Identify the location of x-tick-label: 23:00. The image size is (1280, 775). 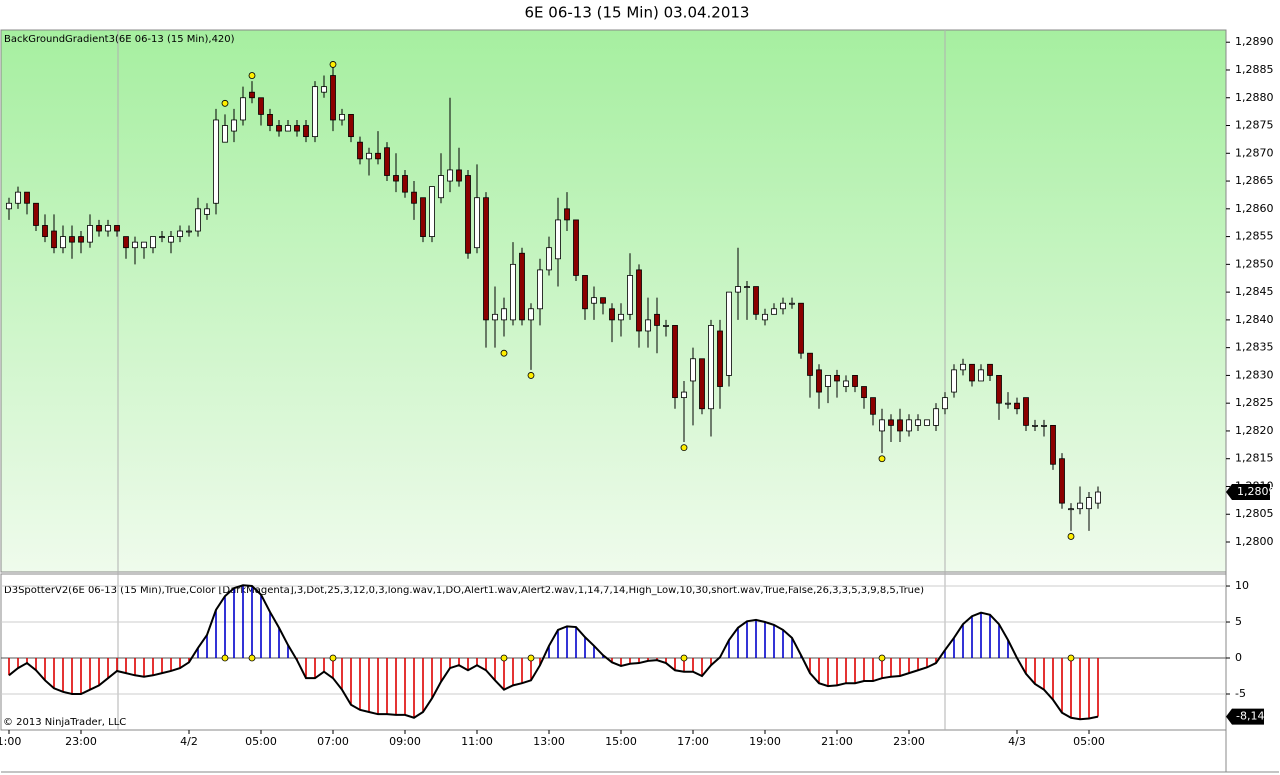
(81, 741).